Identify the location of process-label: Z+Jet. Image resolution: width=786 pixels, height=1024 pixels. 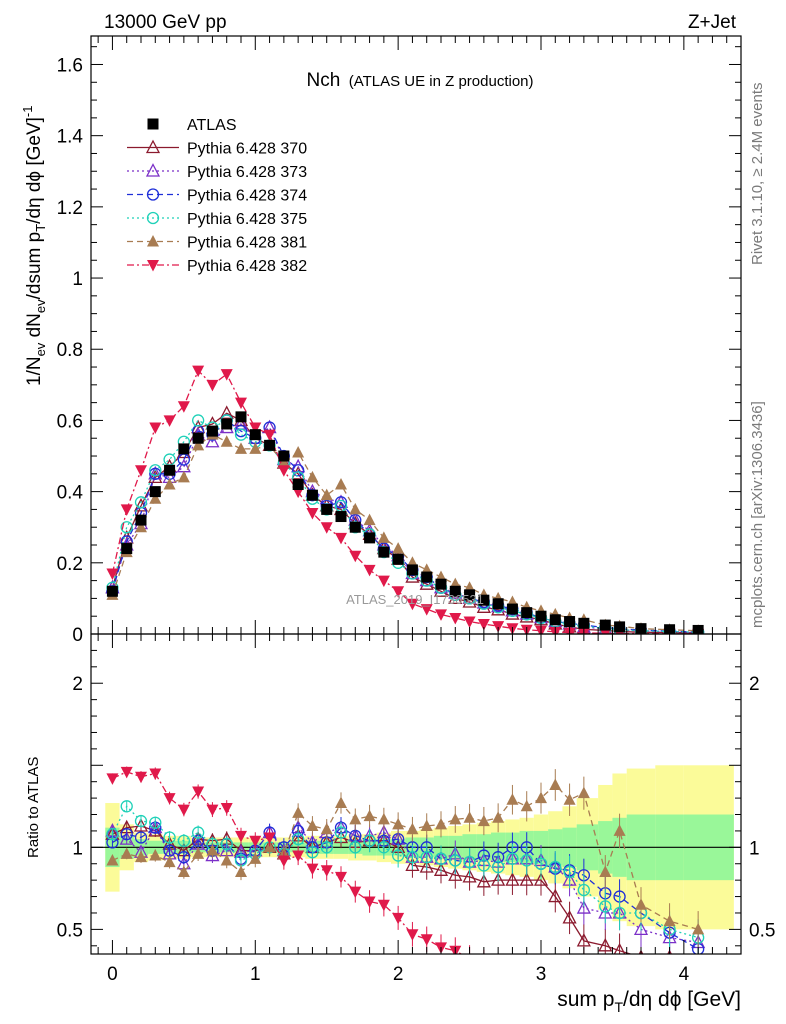
(712, 22).